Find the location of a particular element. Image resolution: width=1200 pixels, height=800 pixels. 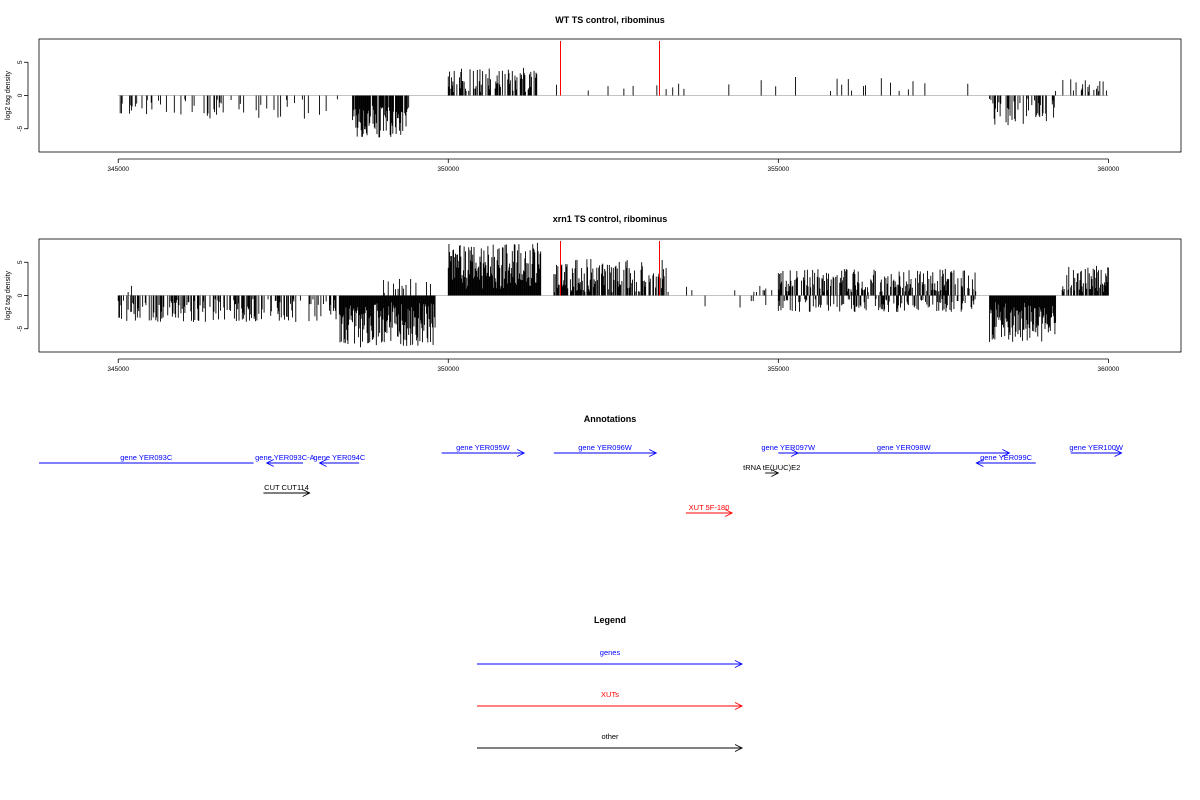

annotation-other: CUT CUT114 is located at coordinates (287, 490).